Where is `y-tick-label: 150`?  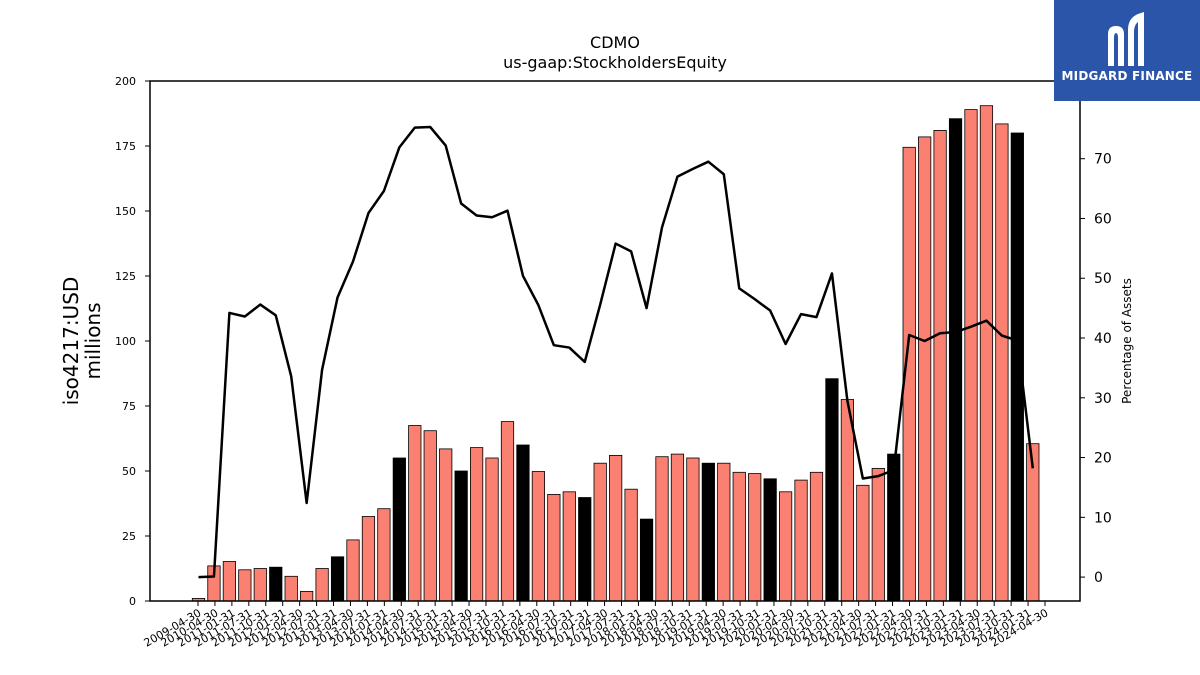 y-tick-label: 150 is located at coordinates (125, 211).